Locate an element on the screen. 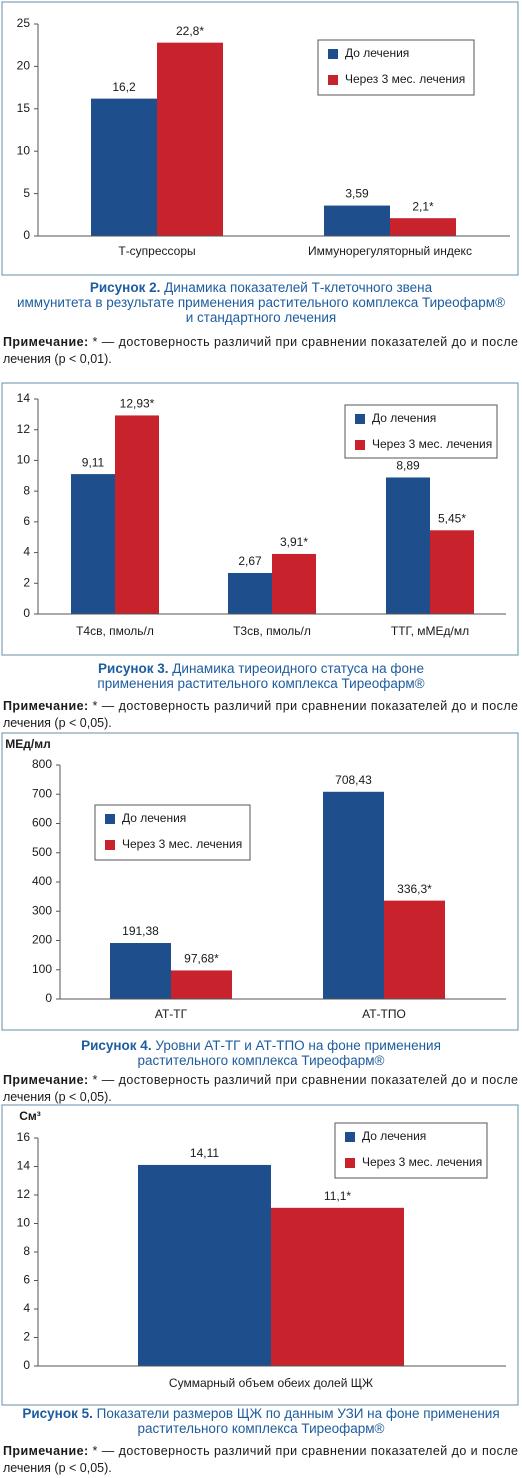 The image size is (522, 1478). y-tick-label: 100 is located at coordinates (42, 969).